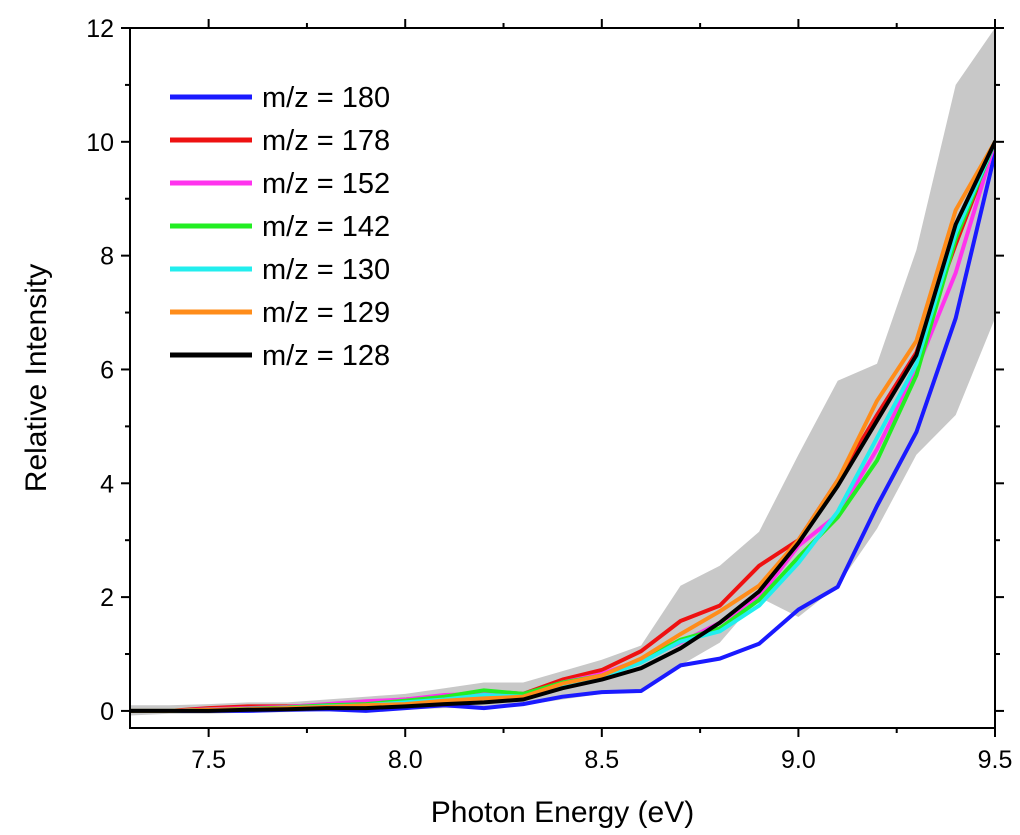 Image resolution: width=1020 pixels, height=835 pixels. Describe the element at coordinates (107, 712) in the screenshot. I see `y-tick-label: 0` at that location.